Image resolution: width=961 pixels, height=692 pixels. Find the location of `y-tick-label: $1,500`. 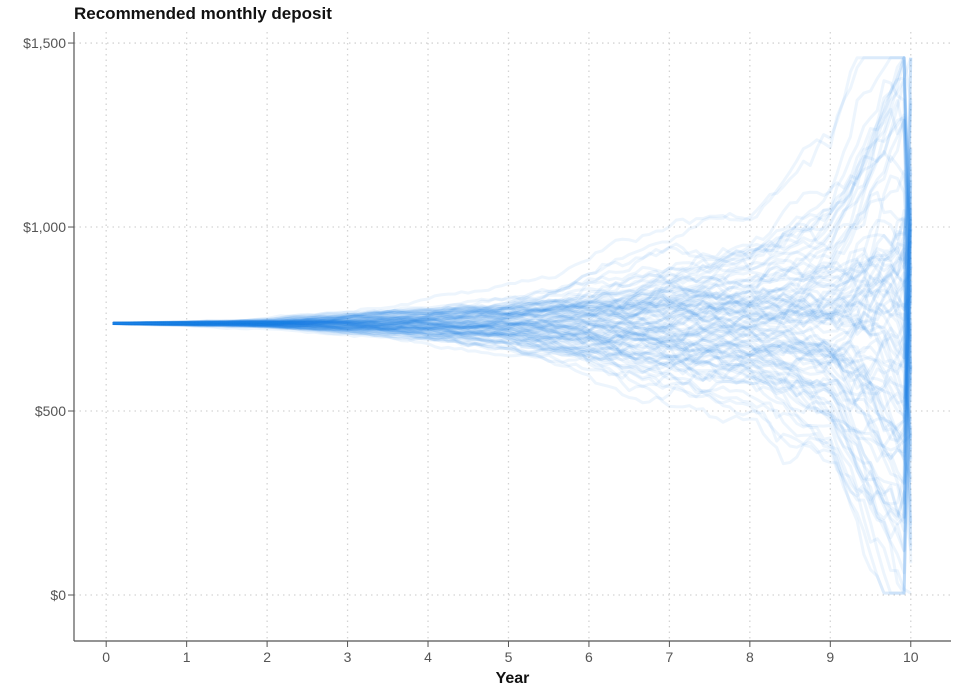

y-tick-label: $1,500 is located at coordinates (44, 43).